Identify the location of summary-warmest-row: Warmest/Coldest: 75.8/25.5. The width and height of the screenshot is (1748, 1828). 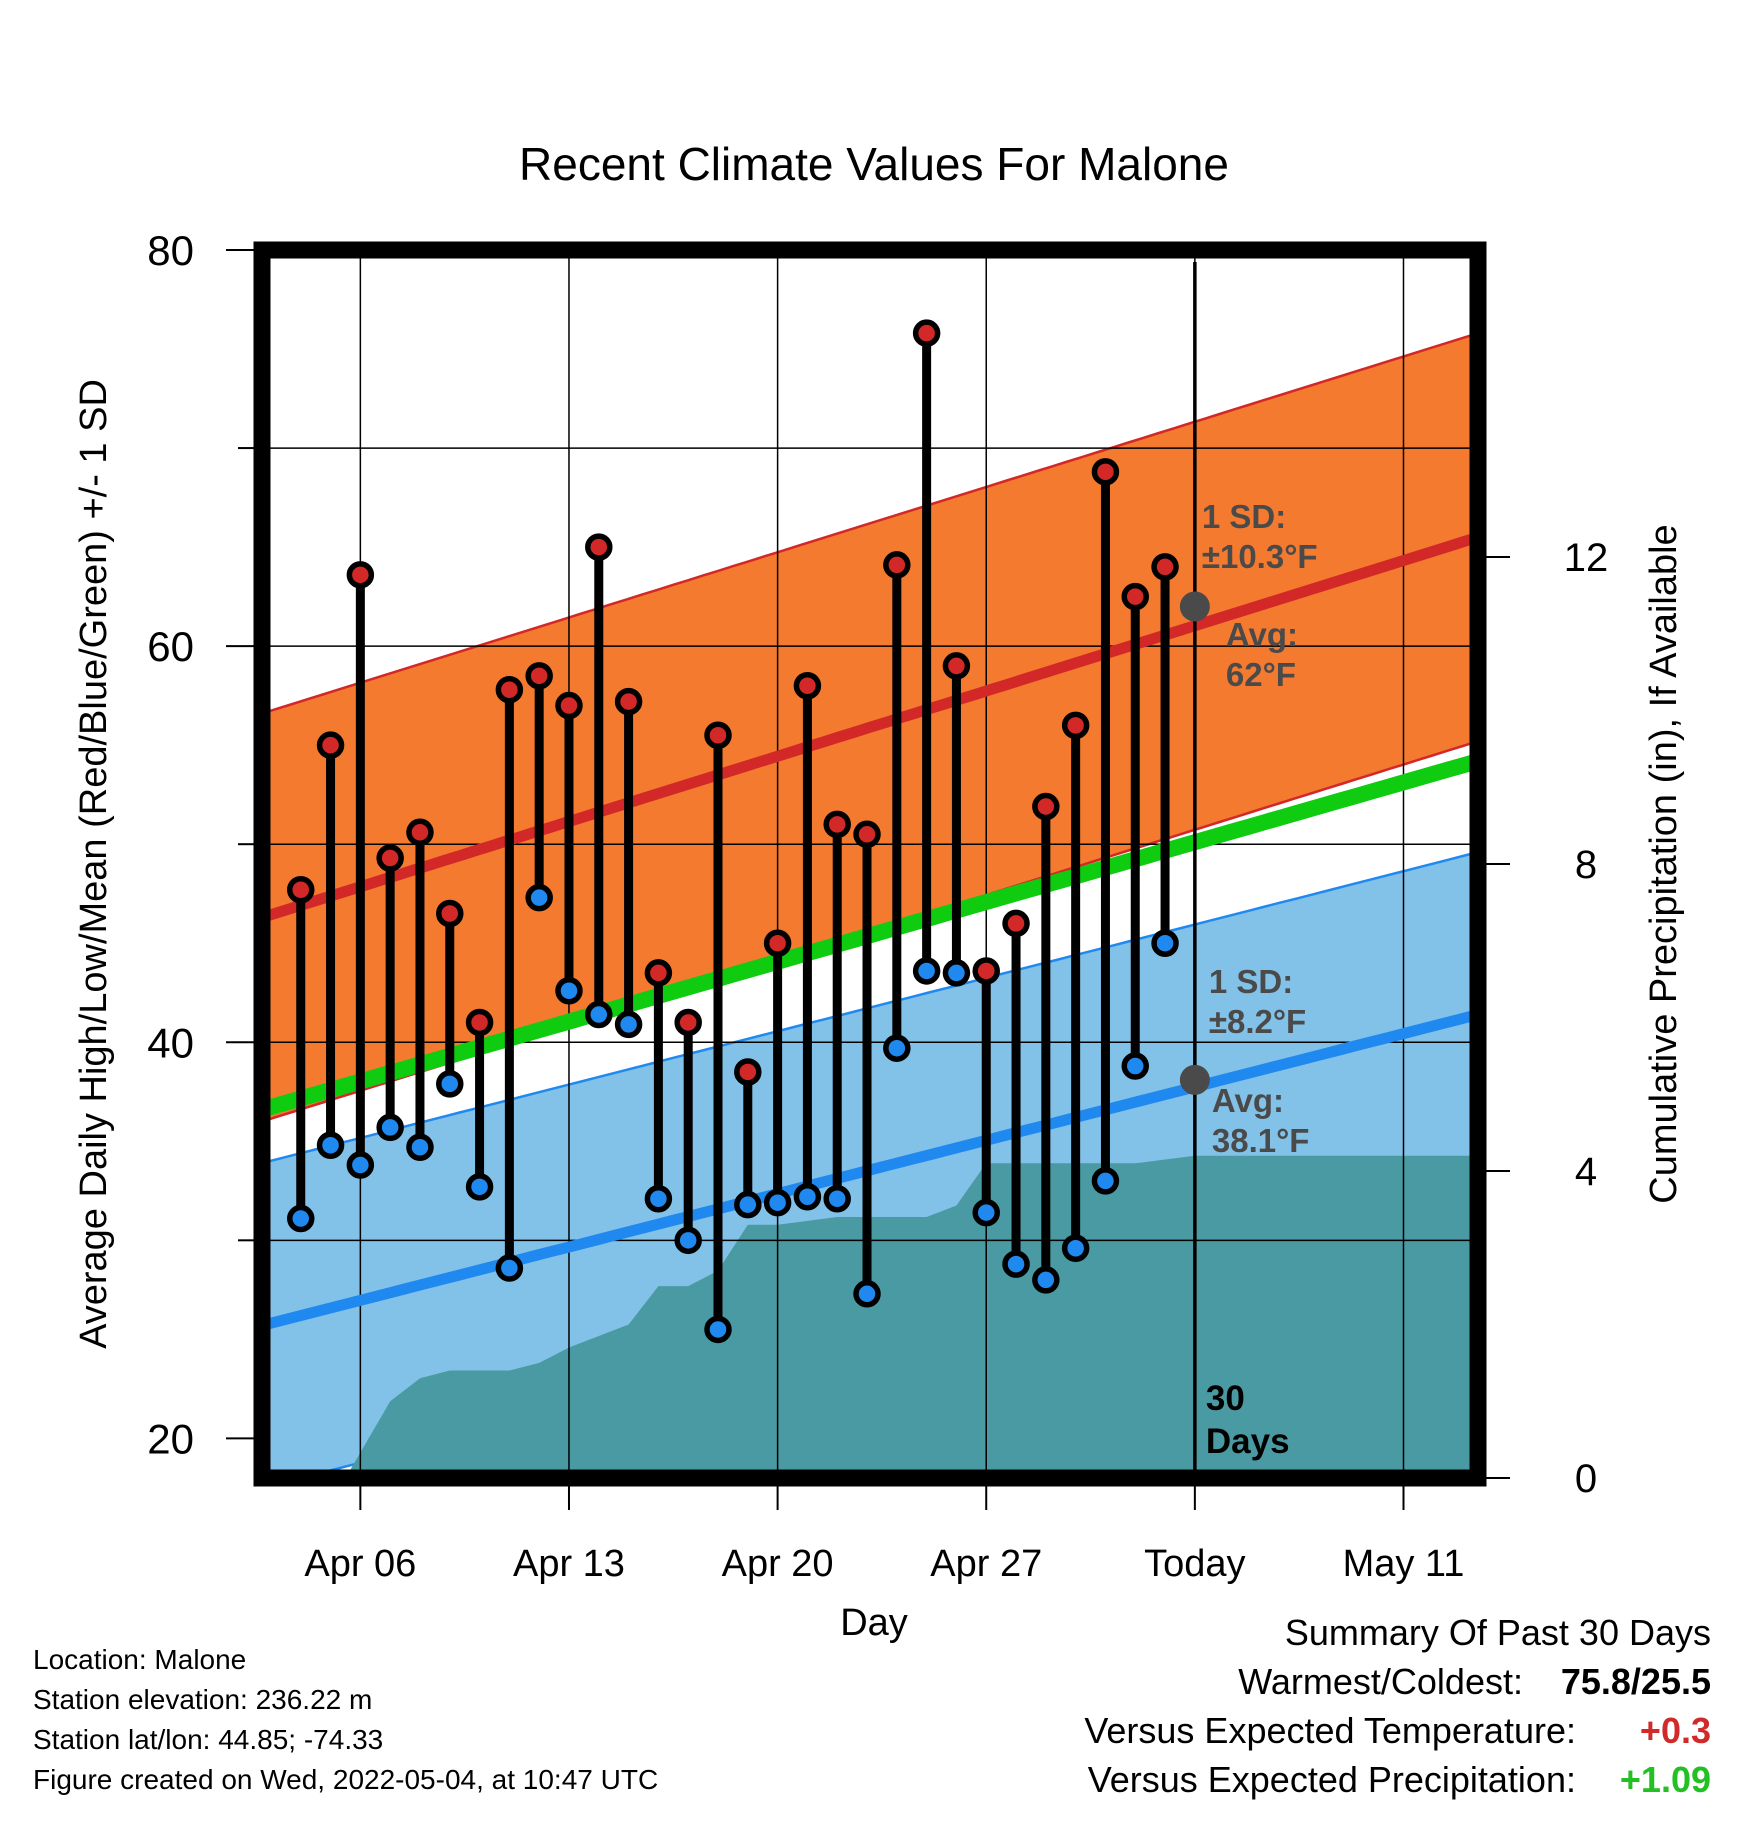
(1397, 1681).